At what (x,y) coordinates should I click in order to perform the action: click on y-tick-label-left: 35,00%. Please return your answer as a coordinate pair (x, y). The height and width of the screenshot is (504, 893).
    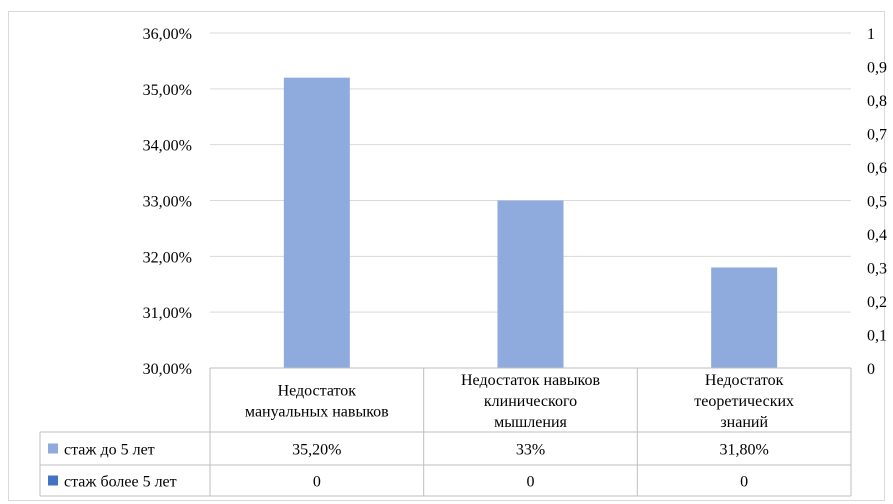
    Looking at the image, I should click on (167, 90).